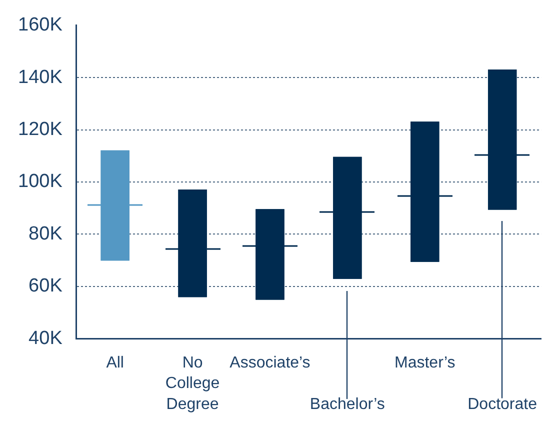 The height and width of the screenshot is (431, 551). What do you see at coordinates (45, 286) in the screenshot?
I see `y-tick-label: 60K` at bounding box center [45, 286].